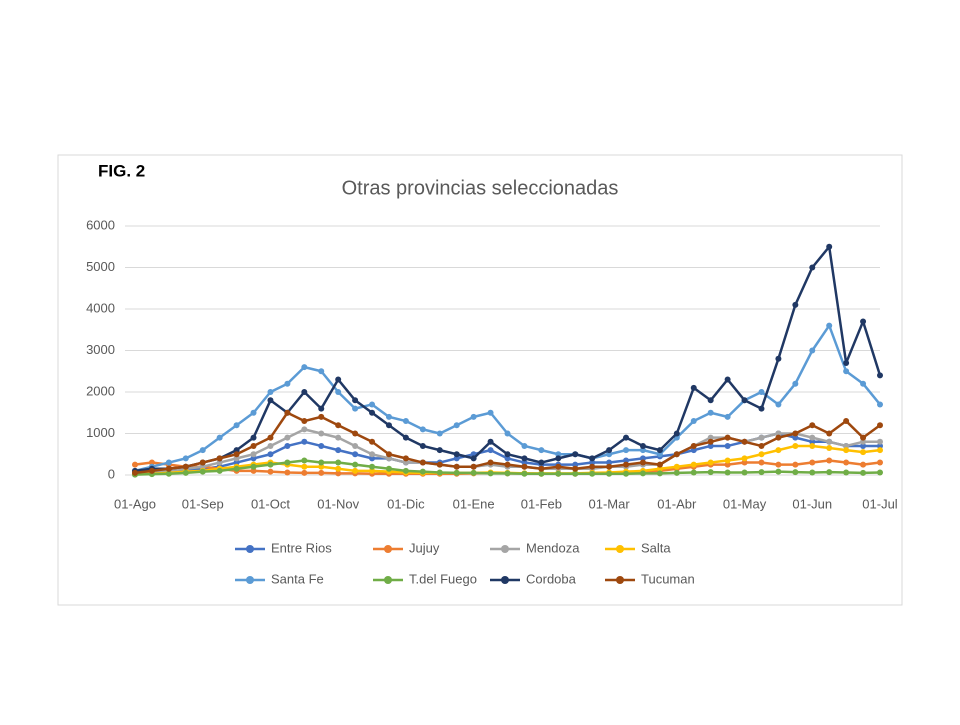 The width and height of the screenshot is (960, 725). Describe the element at coordinates (745, 503) in the screenshot. I see `x-tick-label: 01-May` at that location.